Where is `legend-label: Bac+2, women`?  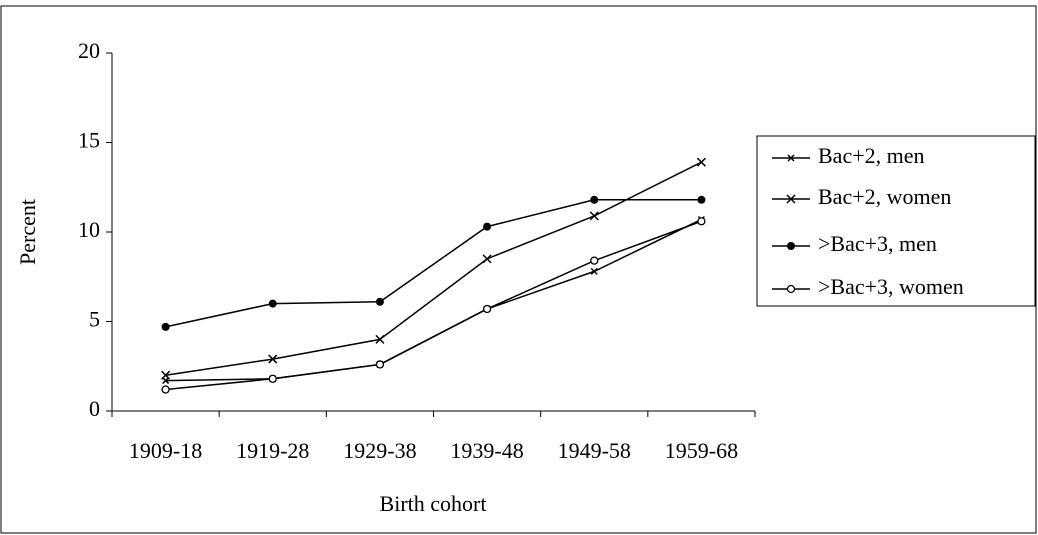
legend-label: Bac+2, women is located at coordinates (884, 196).